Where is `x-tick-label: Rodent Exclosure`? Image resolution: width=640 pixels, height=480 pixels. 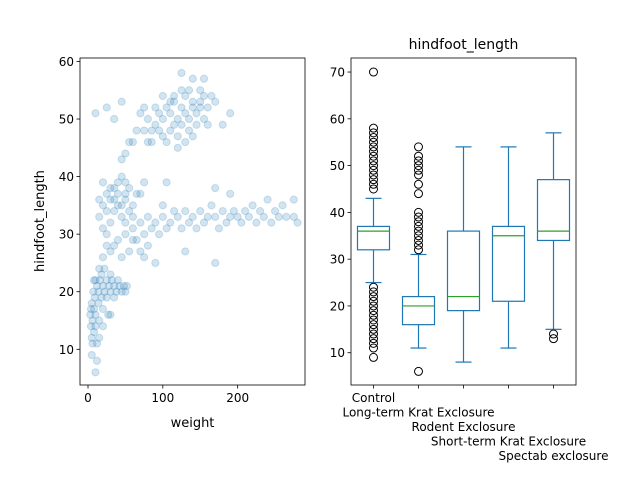 x-tick-label: Rodent Exclosure is located at coordinates (464, 427).